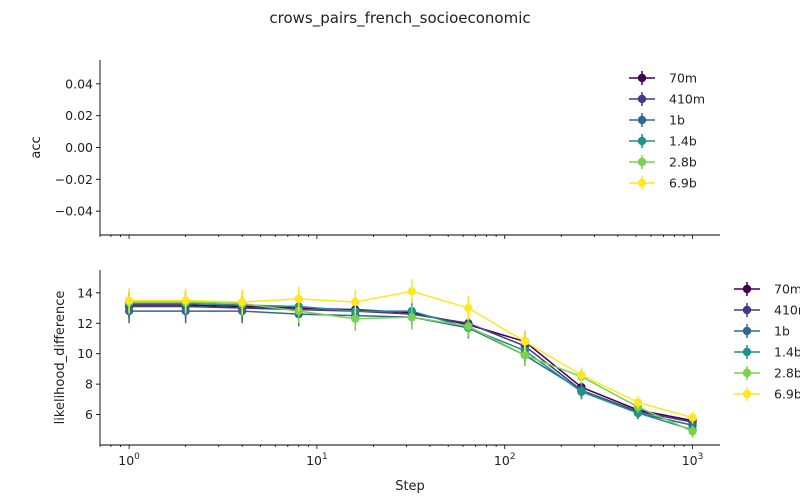  I want to click on y-tick-label: 0.02, so click(79, 115).